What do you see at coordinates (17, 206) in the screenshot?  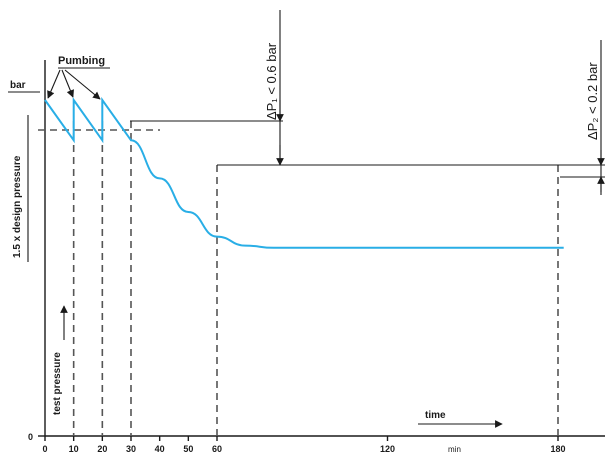 I see `y-upper-label: 1.5 x design pressure` at bounding box center [17, 206].